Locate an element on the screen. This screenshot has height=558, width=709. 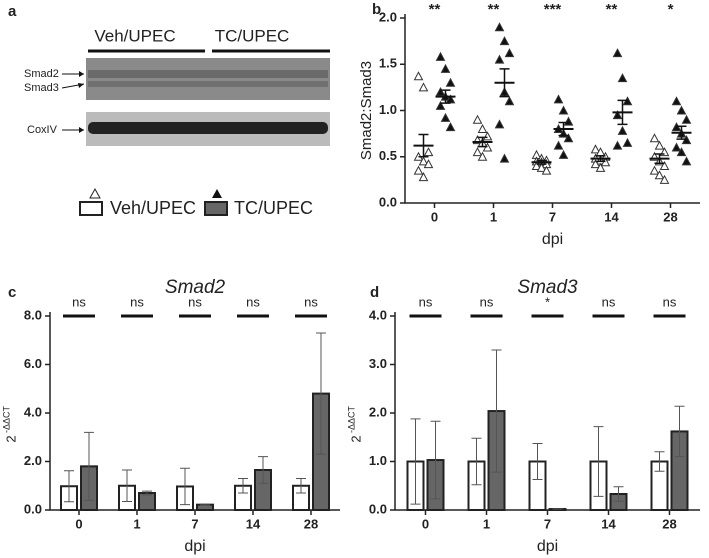
y-tick-label: 3.0 is located at coordinates (378, 363).